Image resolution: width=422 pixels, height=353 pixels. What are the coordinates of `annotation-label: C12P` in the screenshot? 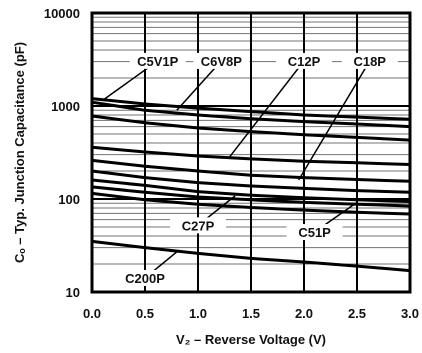 It's located at (304, 61).